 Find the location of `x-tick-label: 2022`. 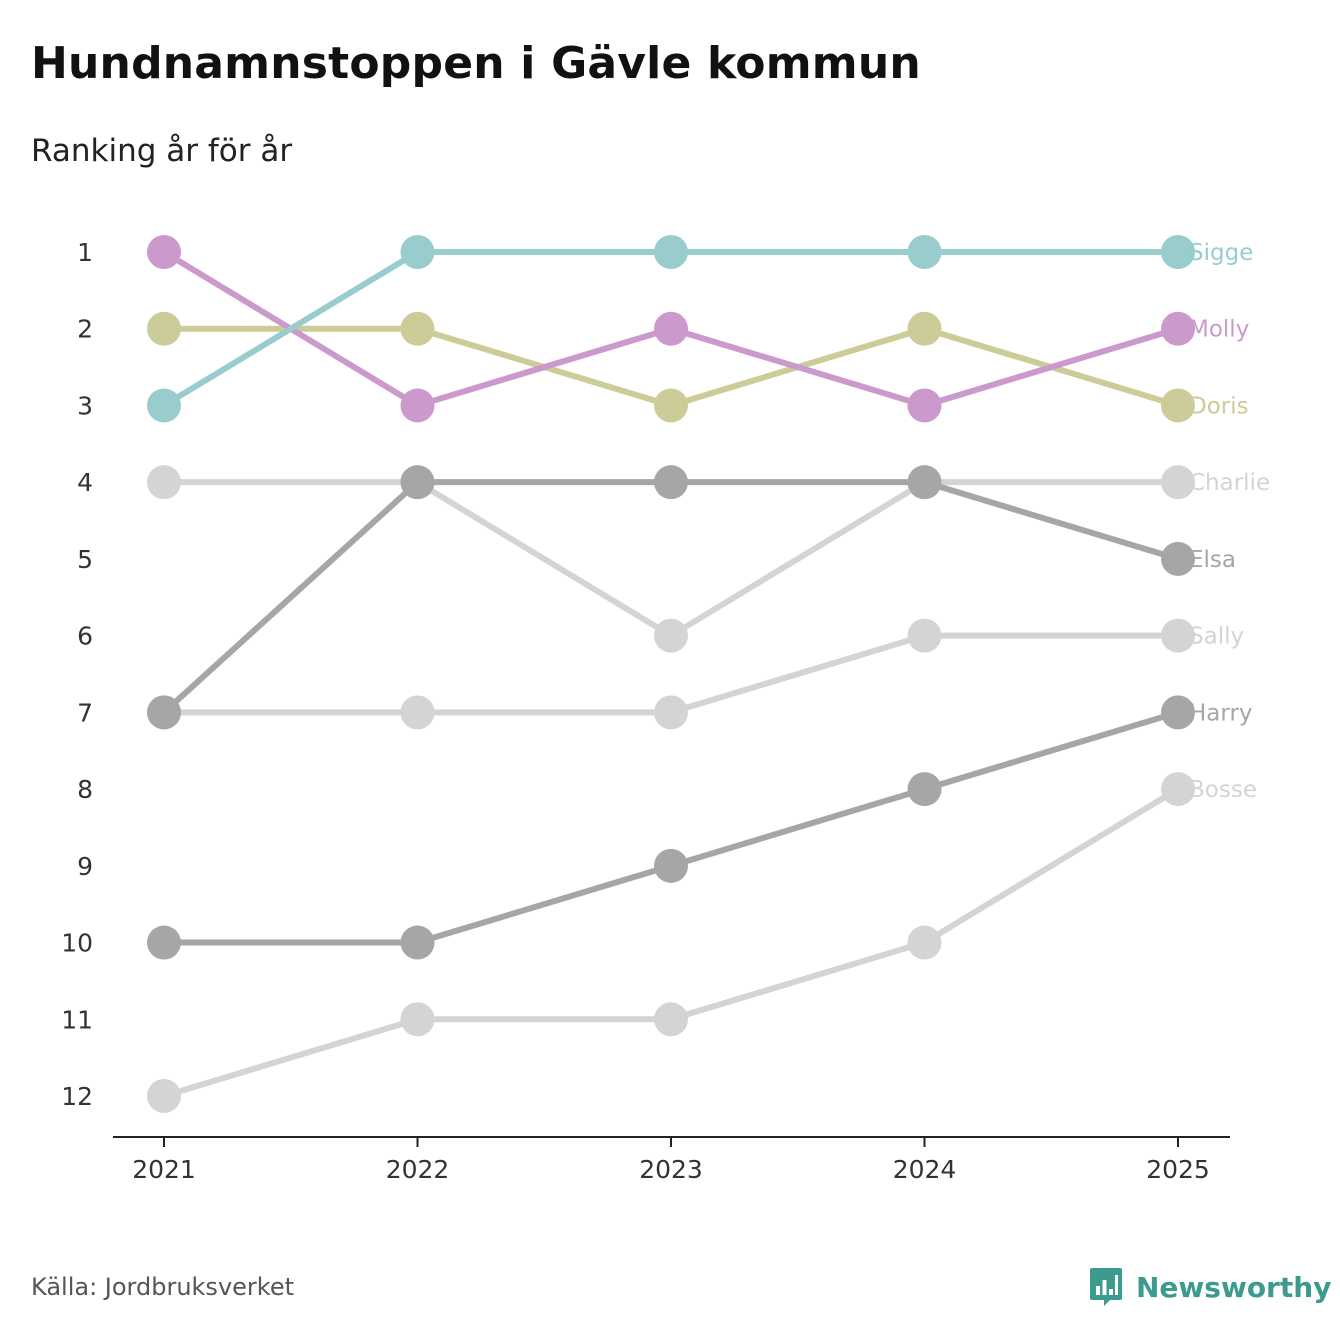

x-tick-label: 2022 is located at coordinates (418, 1169).